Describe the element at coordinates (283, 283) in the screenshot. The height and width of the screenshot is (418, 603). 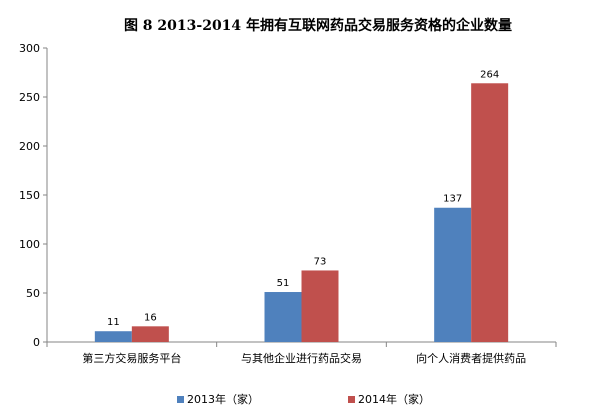
I see `data-label: 51` at that location.